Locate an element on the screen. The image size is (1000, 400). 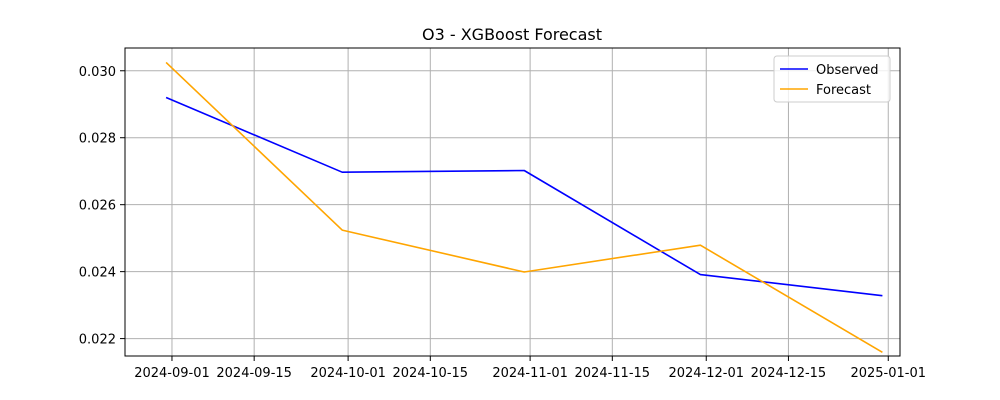
legend-box is located at coordinates (832, 79).